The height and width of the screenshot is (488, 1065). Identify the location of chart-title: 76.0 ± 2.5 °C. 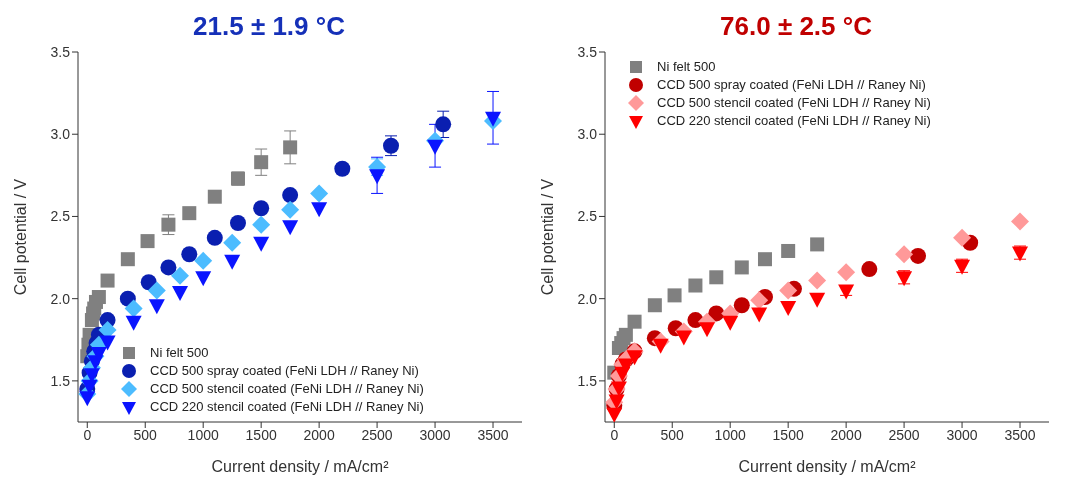
(796, 26).